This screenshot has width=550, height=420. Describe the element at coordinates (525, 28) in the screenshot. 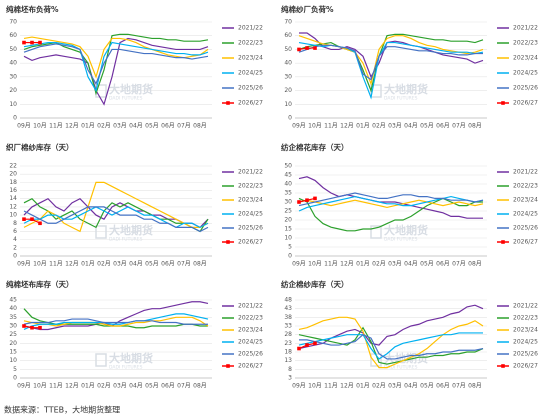

I see `legend-label: 2021/22` at that location.